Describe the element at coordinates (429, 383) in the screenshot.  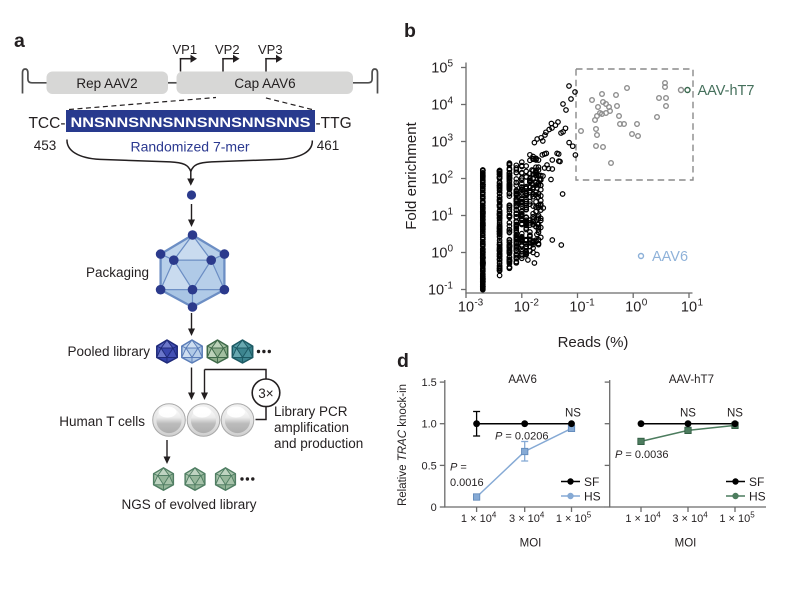
I see `svg-text: 1.5` at that location.